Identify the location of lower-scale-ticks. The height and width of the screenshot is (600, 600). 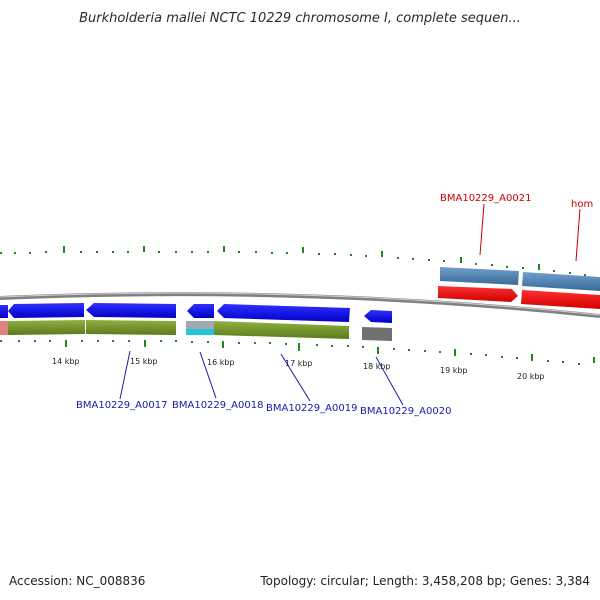
(297, 352).